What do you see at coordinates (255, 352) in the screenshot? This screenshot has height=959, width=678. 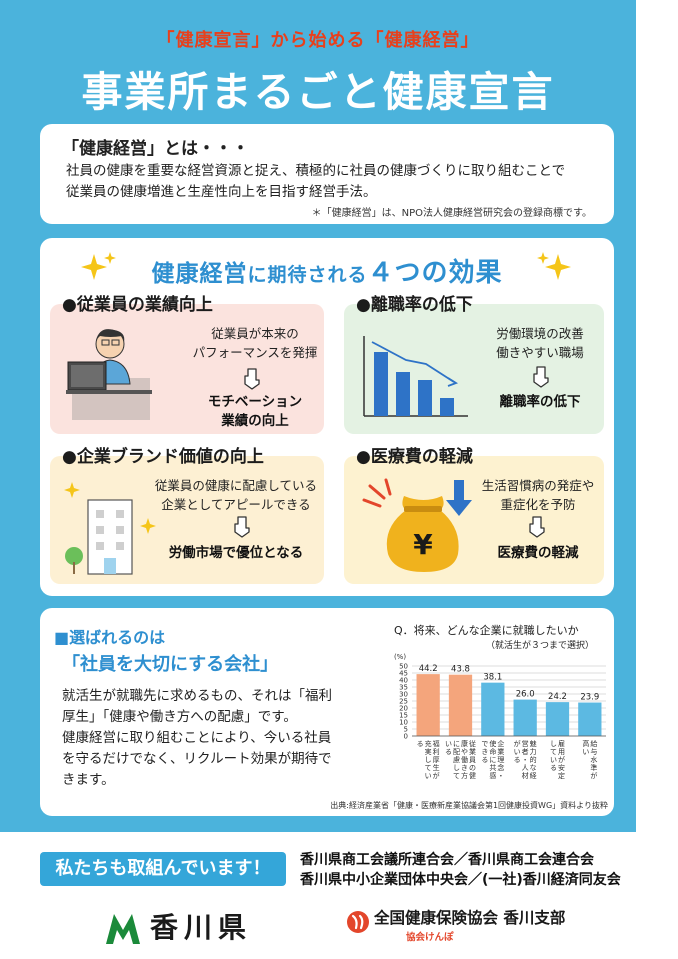 I see `desc-line: パフォーマンスを発揮` at bounding box center [255, 352].